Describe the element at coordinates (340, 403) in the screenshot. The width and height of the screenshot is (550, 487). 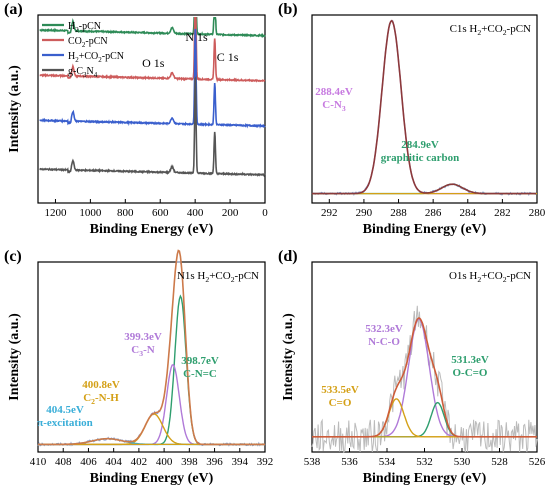
I see `peak-annotation: C=O` at that location.